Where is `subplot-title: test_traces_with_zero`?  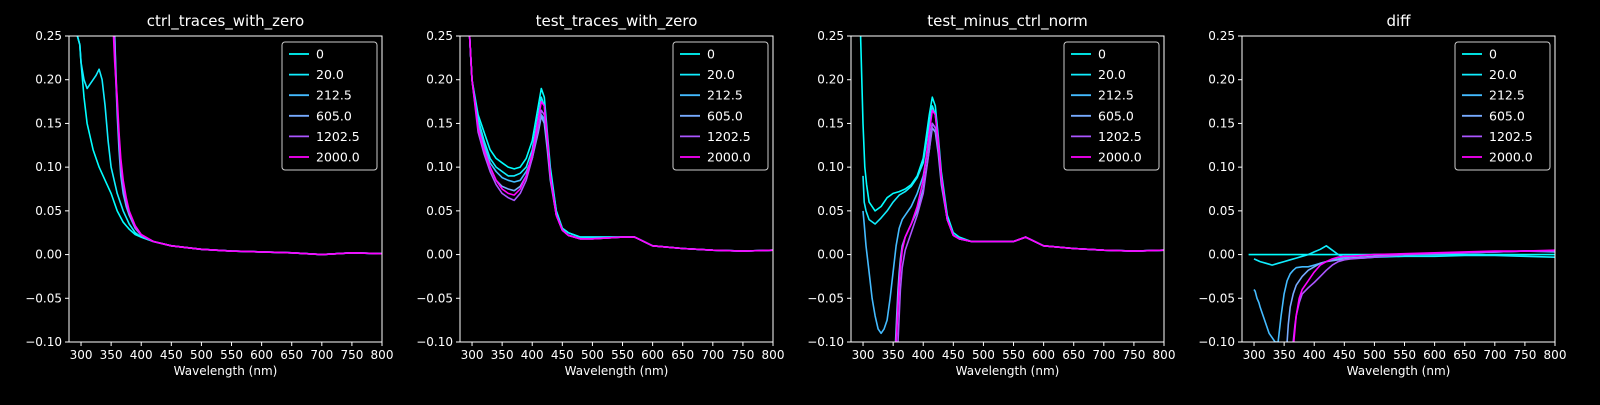 subplot-title: test_traces_with_zero is located at coordinates (617, 21).